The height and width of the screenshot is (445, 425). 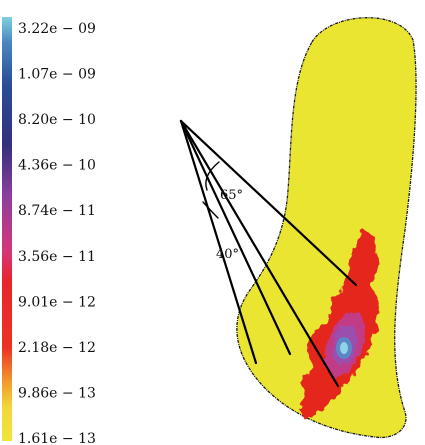 What do you see at coordinates (7, 229) in the screenshot?
I see `colorbar-gradient` at bounding box center [7, 229].